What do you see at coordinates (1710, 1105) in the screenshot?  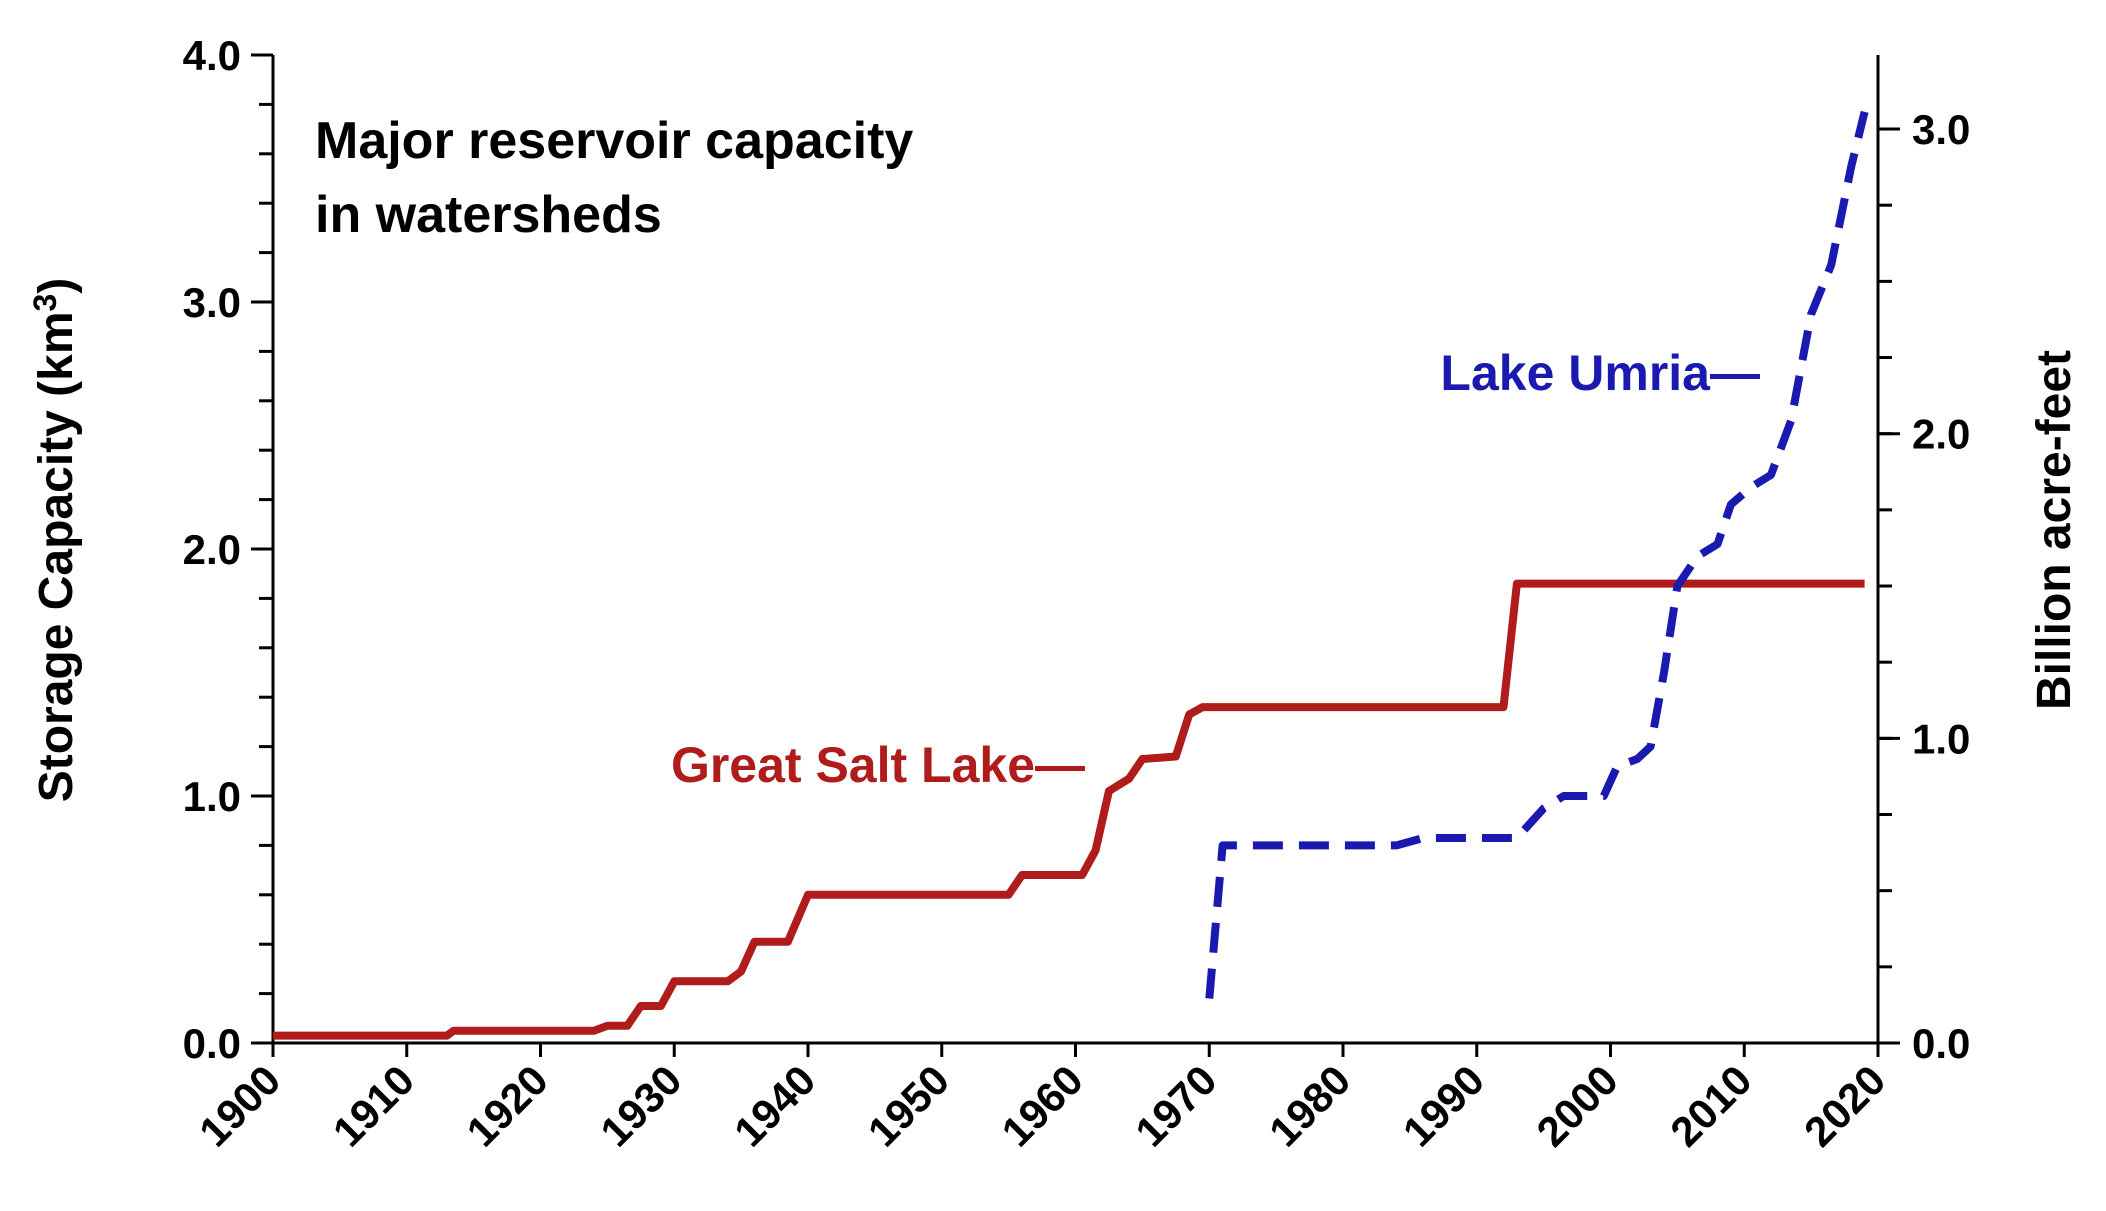 I see `x-tick-label: 2010` at bounding box center [1710, 1105].